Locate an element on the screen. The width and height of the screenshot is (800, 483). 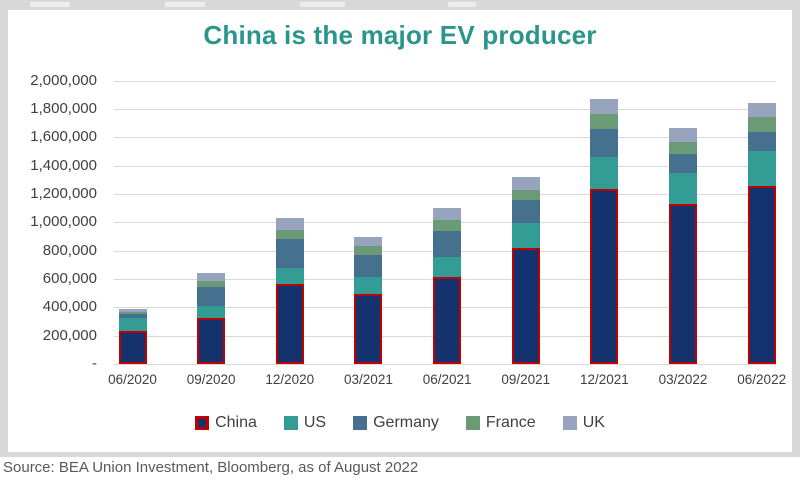
y-tick-label: 1,200,000 is located at coordinates (63, 193).